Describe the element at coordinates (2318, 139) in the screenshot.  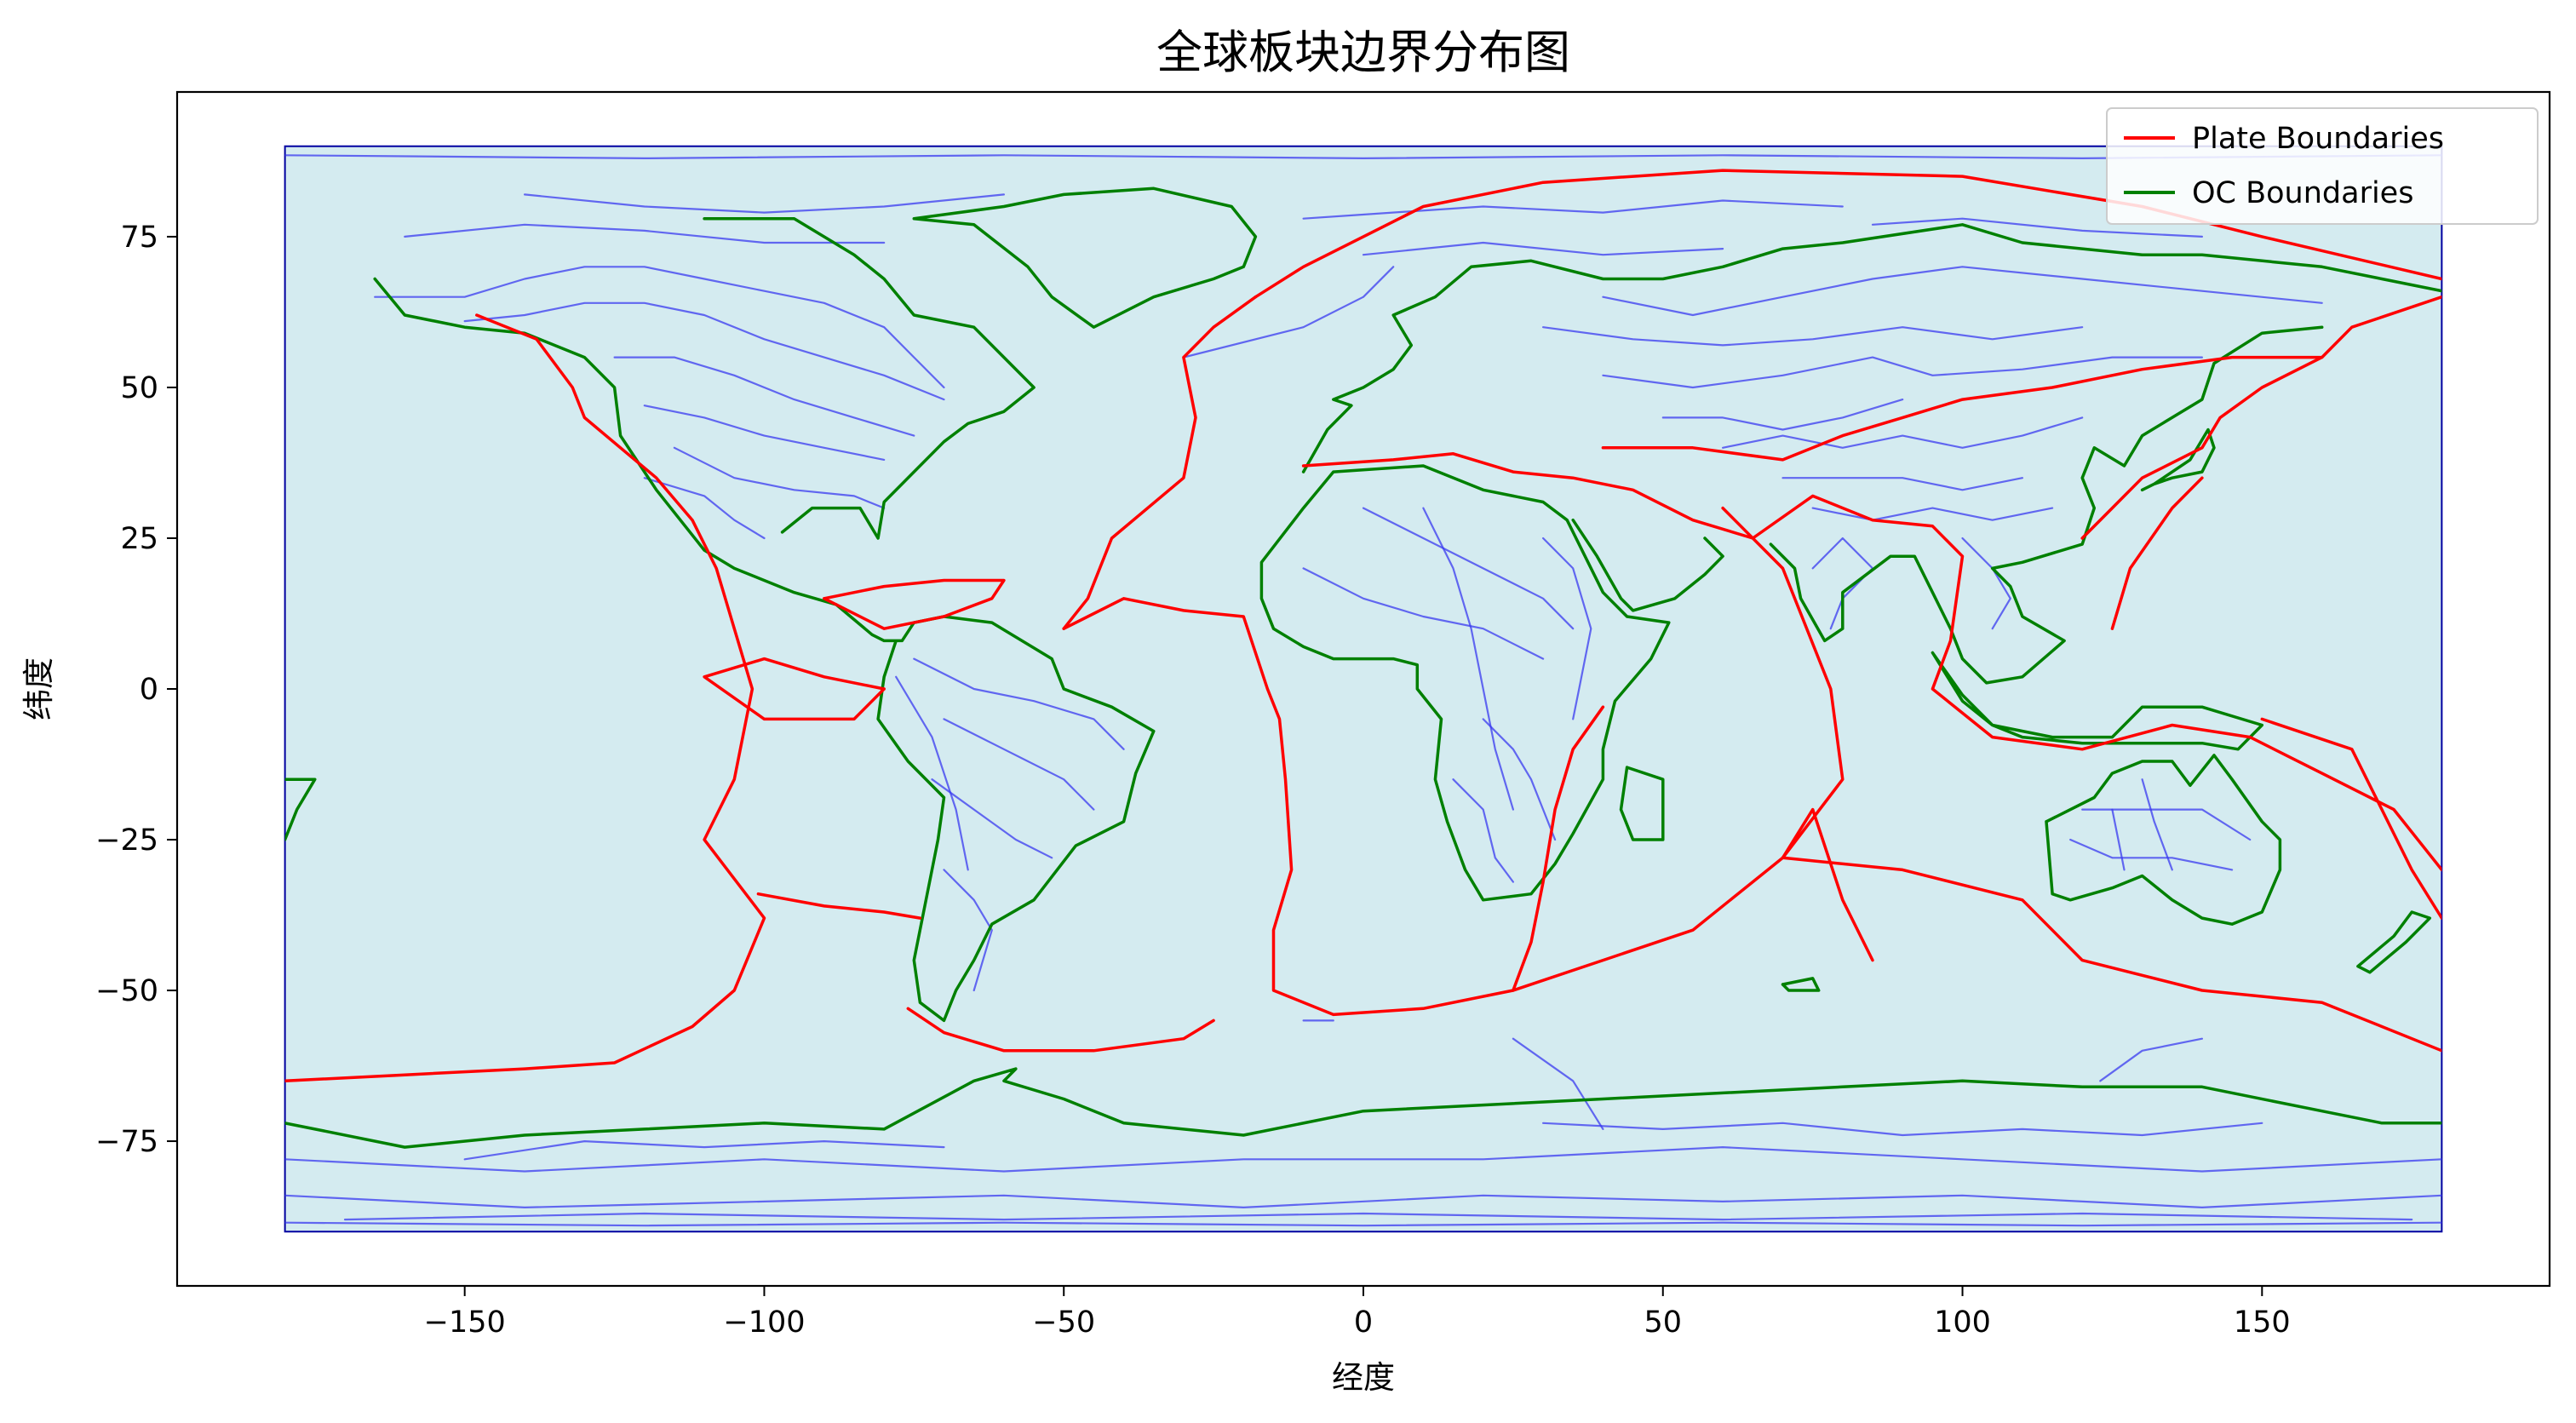
I see `legend-label-plate-boundaries: Plate Boundaries` at that location.